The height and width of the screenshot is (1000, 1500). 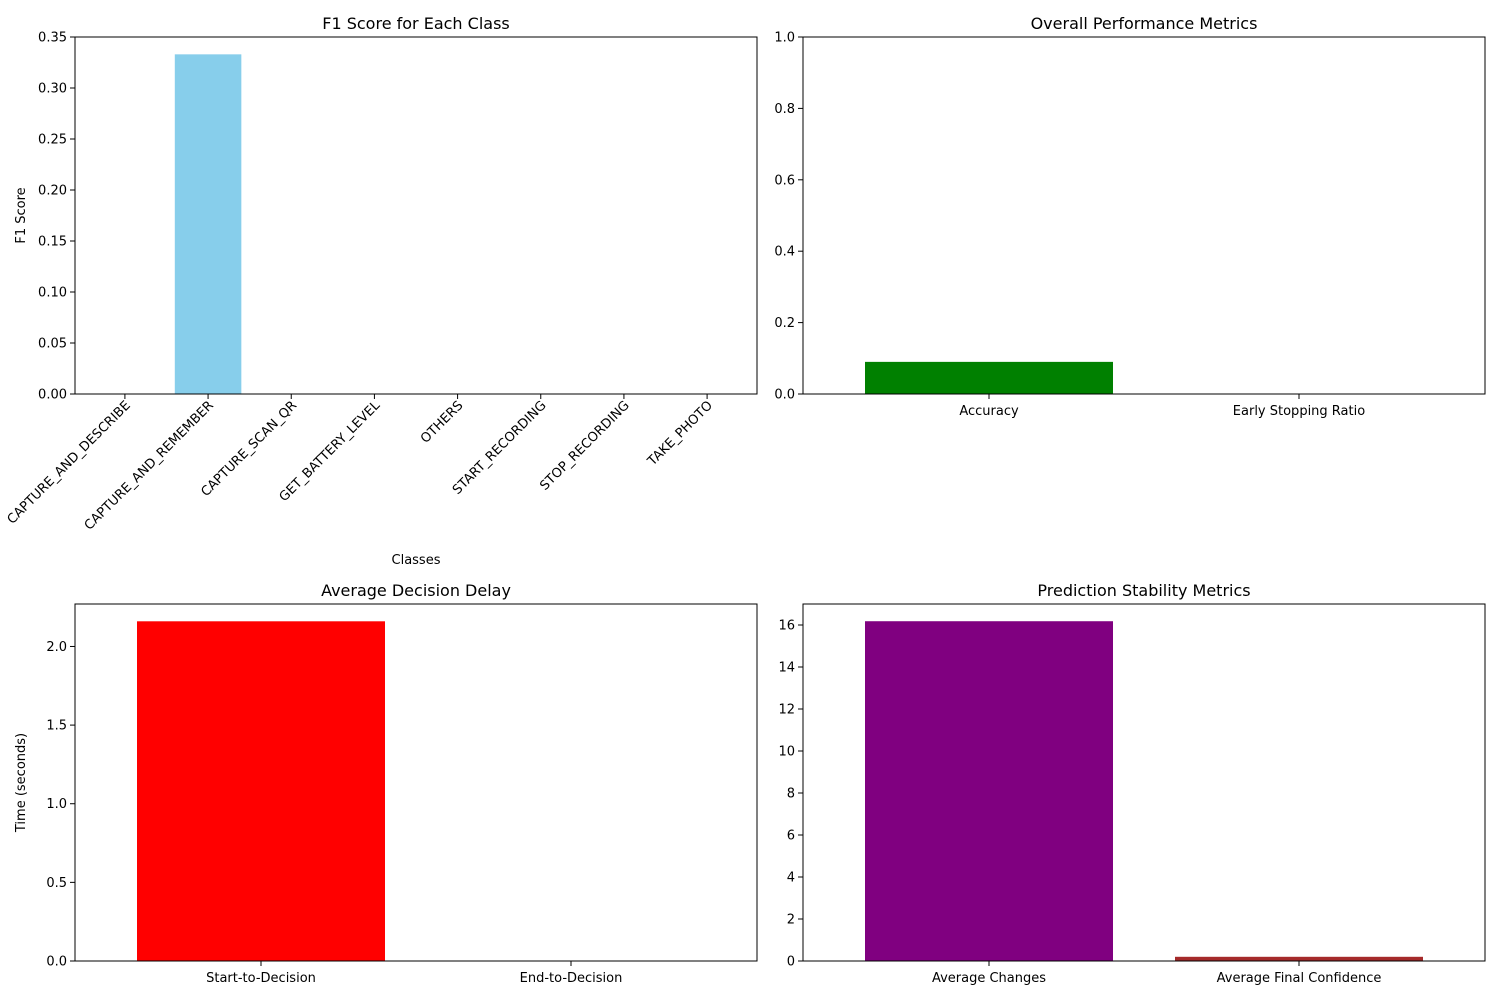 I want to click on y-tick-label: 0.5, so click(x=56, y=883).